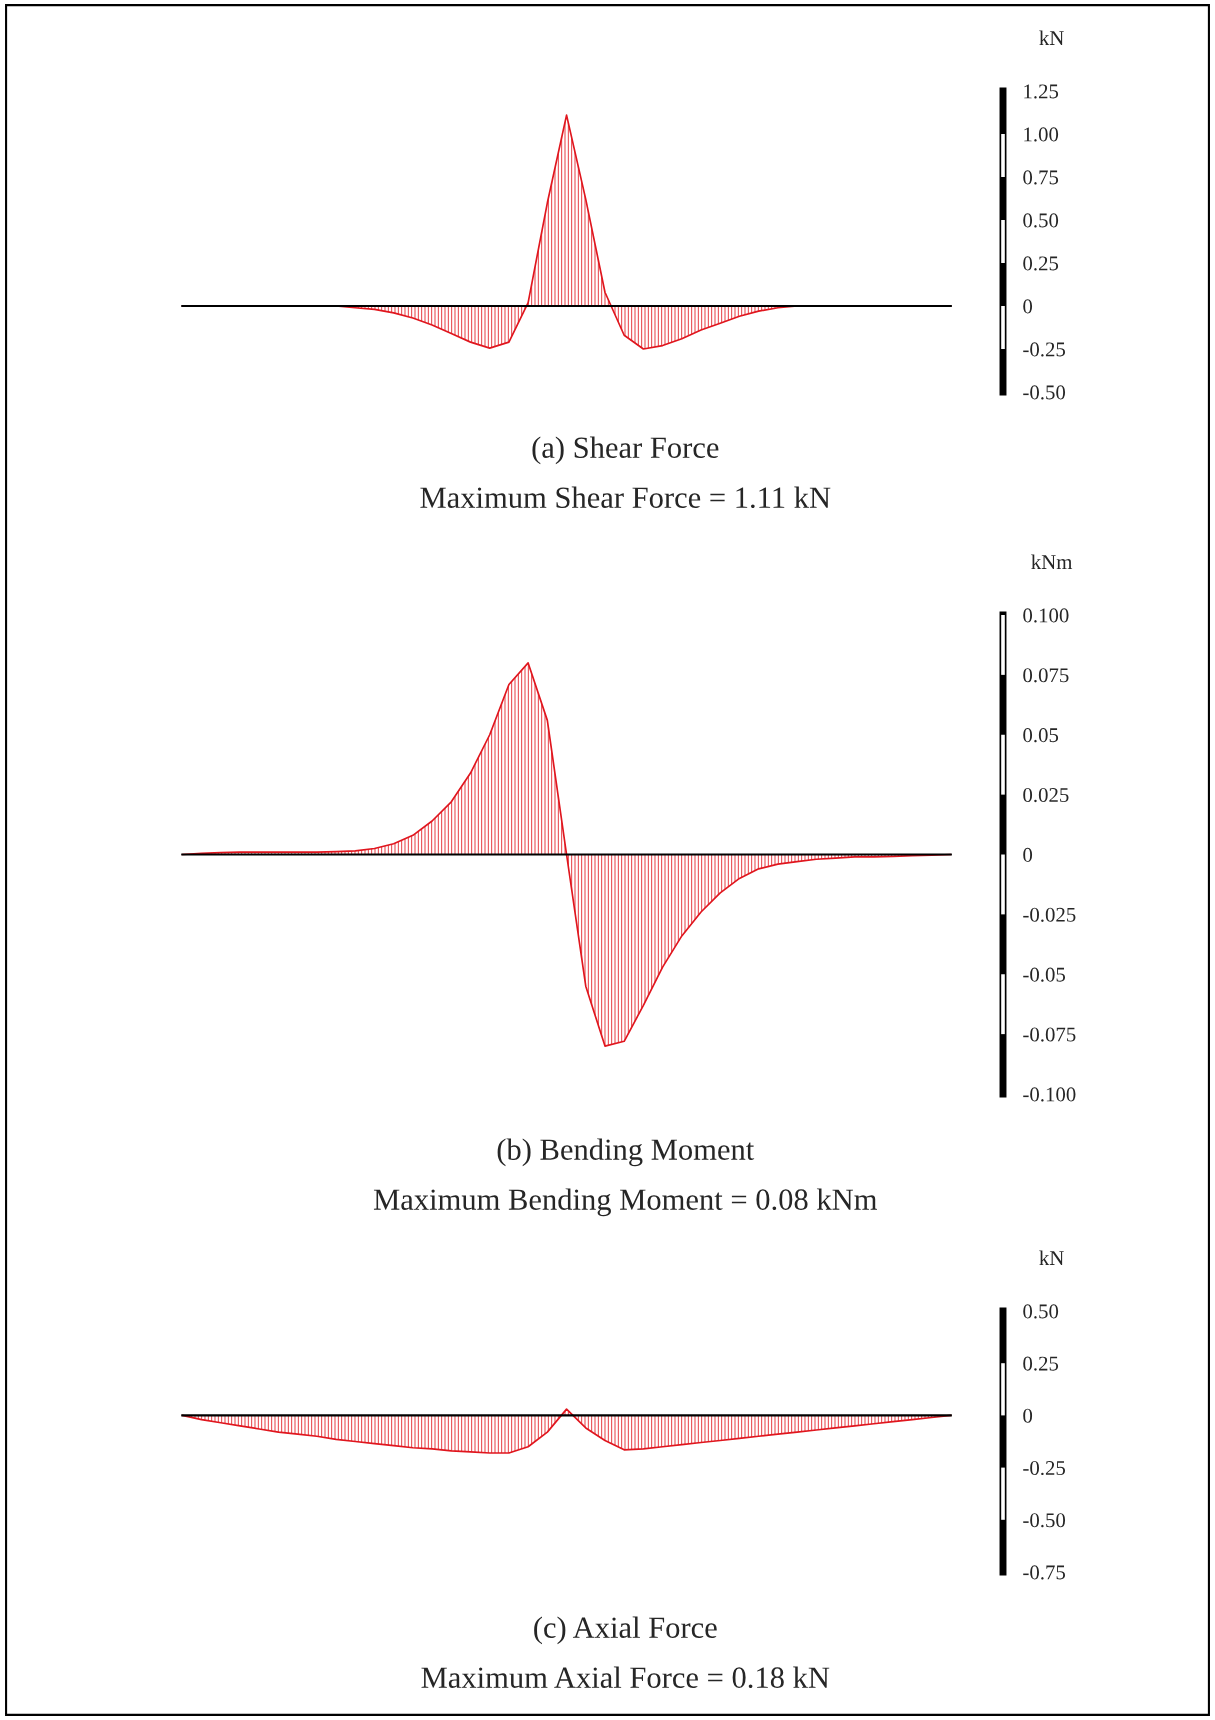 The width and height of the screenshot is (1215, 1720). I want to click on text: (a) Shear Force, so click(625, 450).